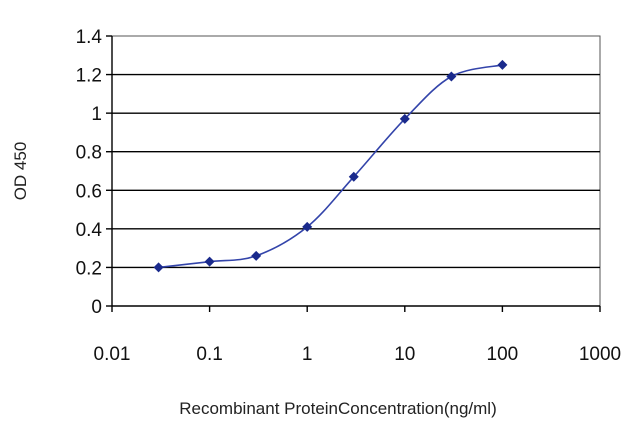 The width and height of the screenshot is (640, 427). I want to click on y-axis-ticks: 0 0.2 0.4 0.6 0.8 1 1.2 1.4, so click(94, 172).